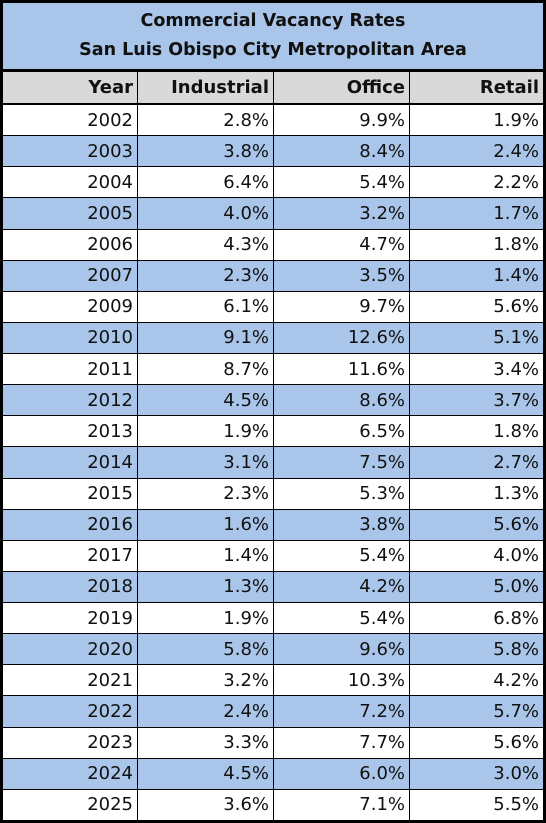 This screenshot has height=823, width=546. Describe the element at coordinates (342, 711) in the screenshot. I see `table-cell: 7.2%` at that location.